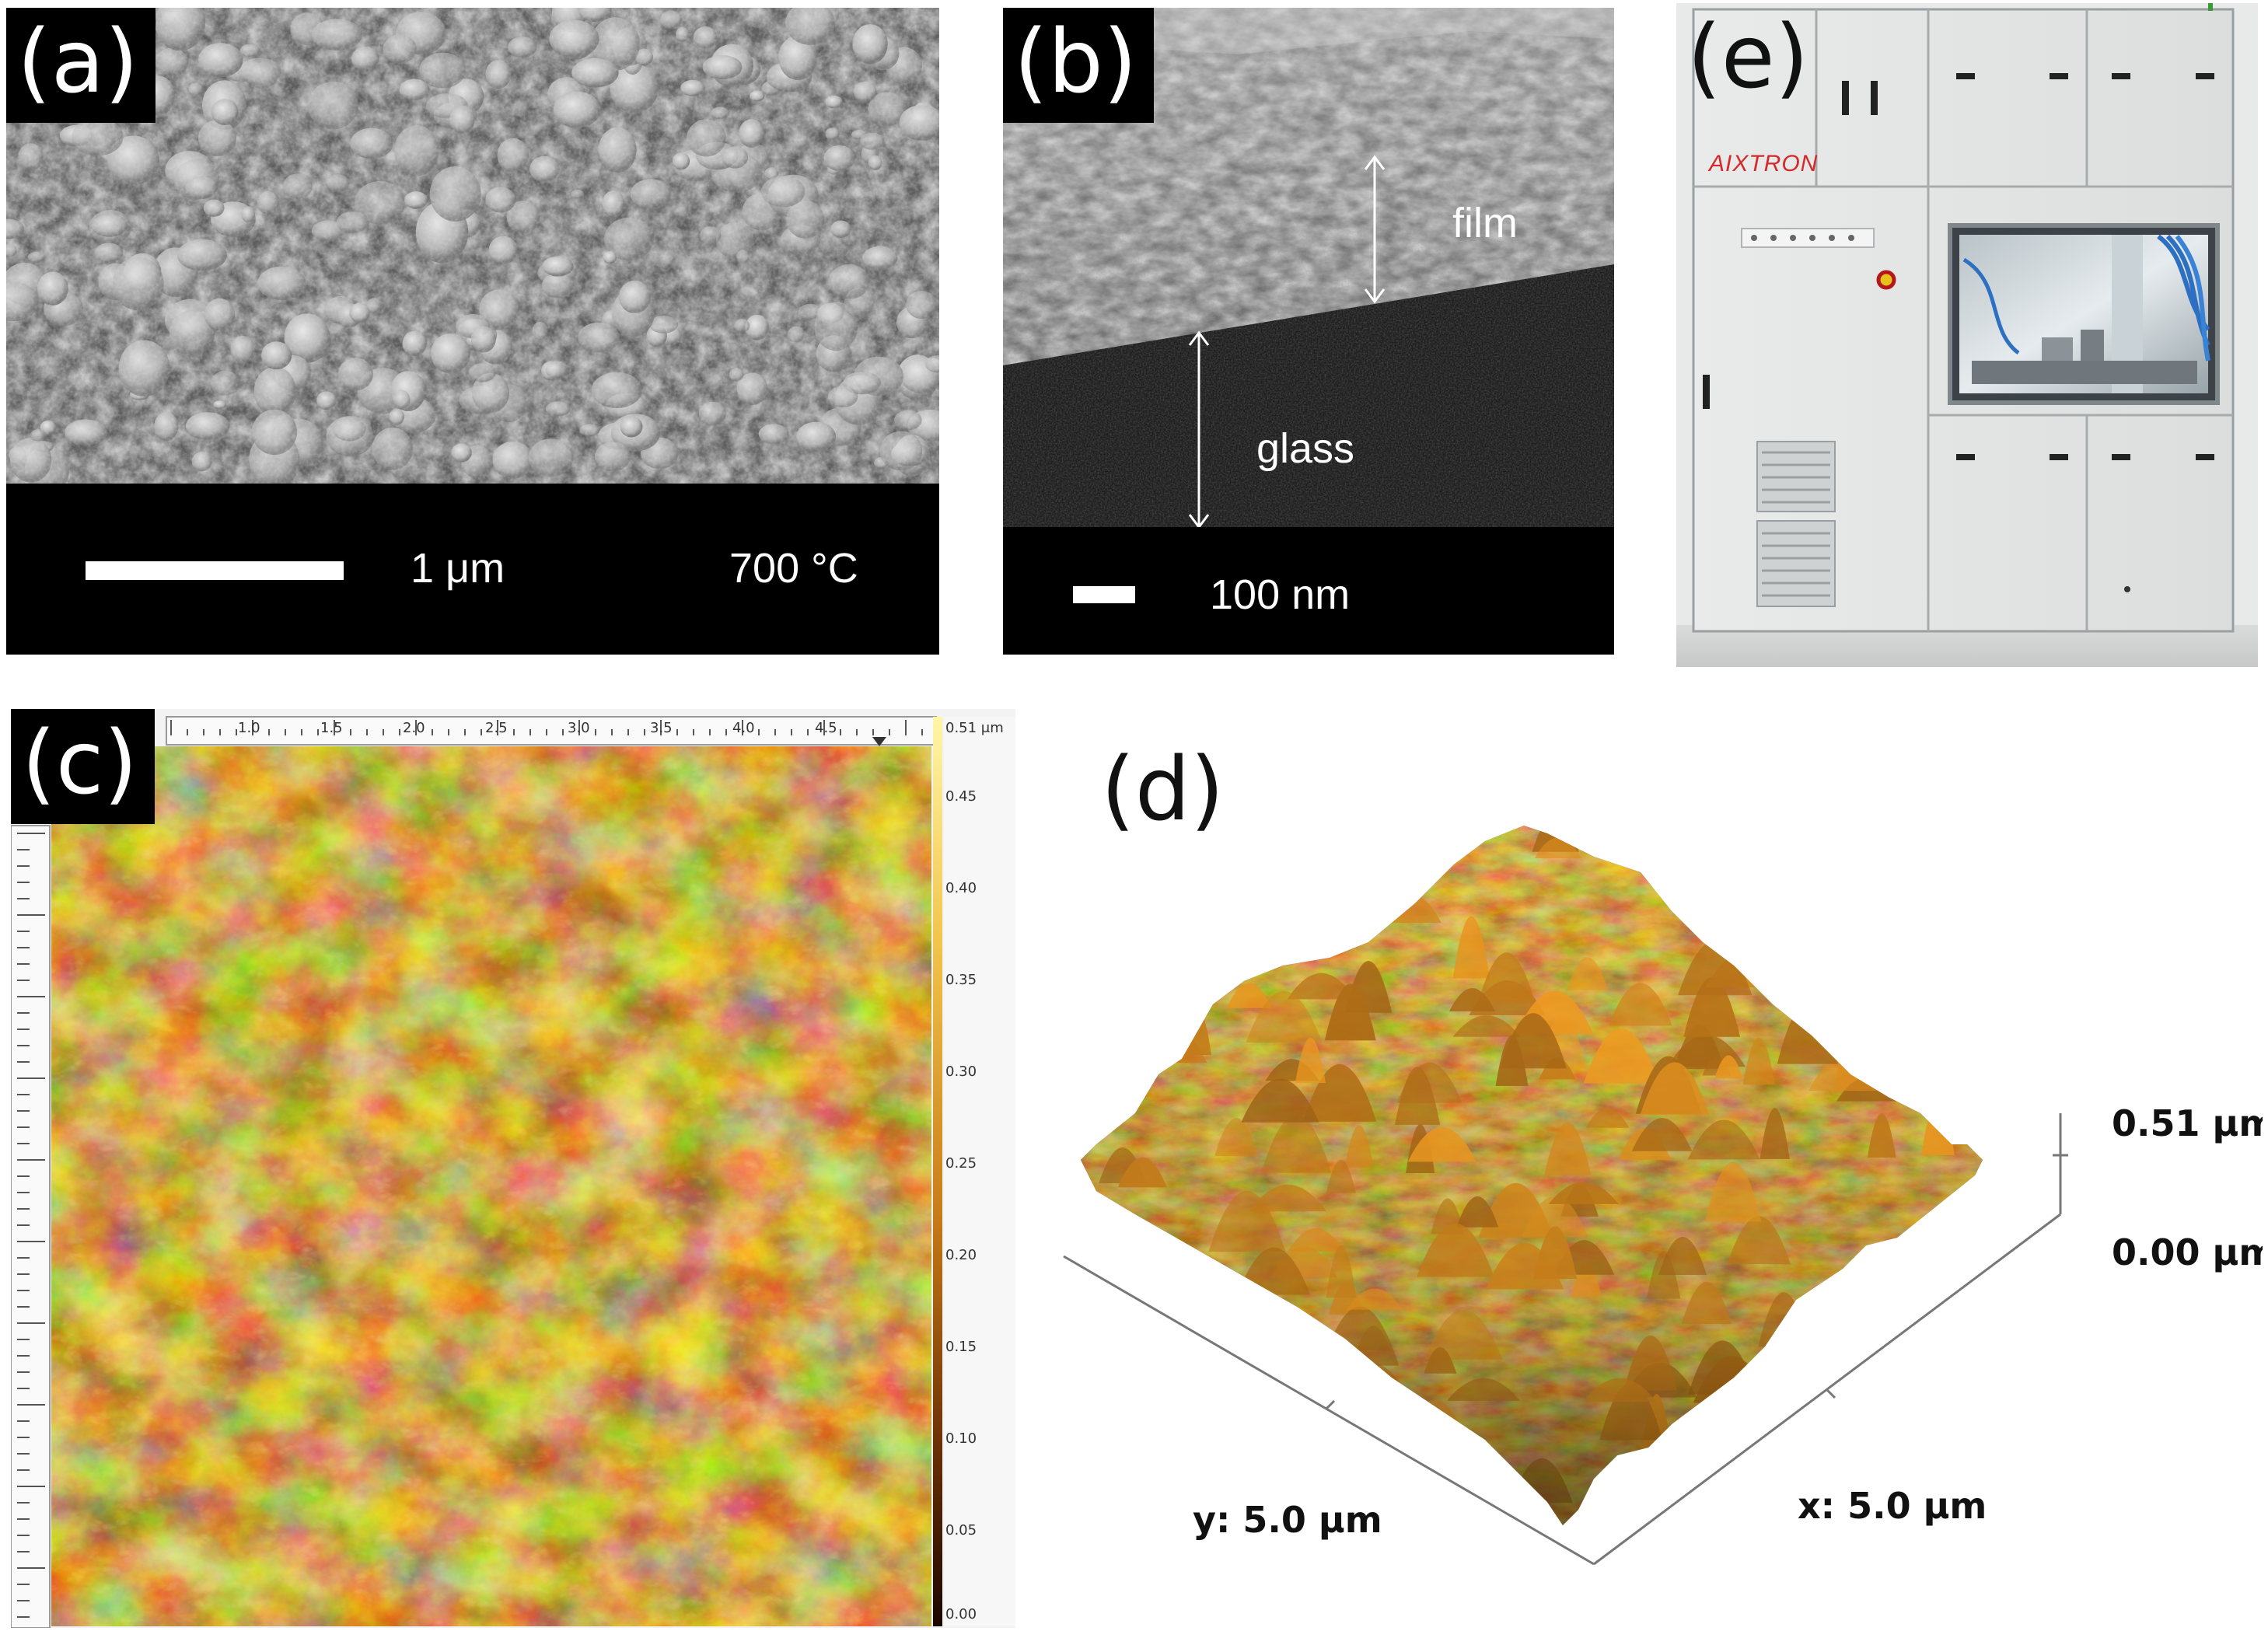 Image resolution: width=2268 pixels, height=1638 pixels. What do you see at coordinates (83, 767) in the screenshot?
I see `panel-label-c: (c)` at bounding box center [83, 767].